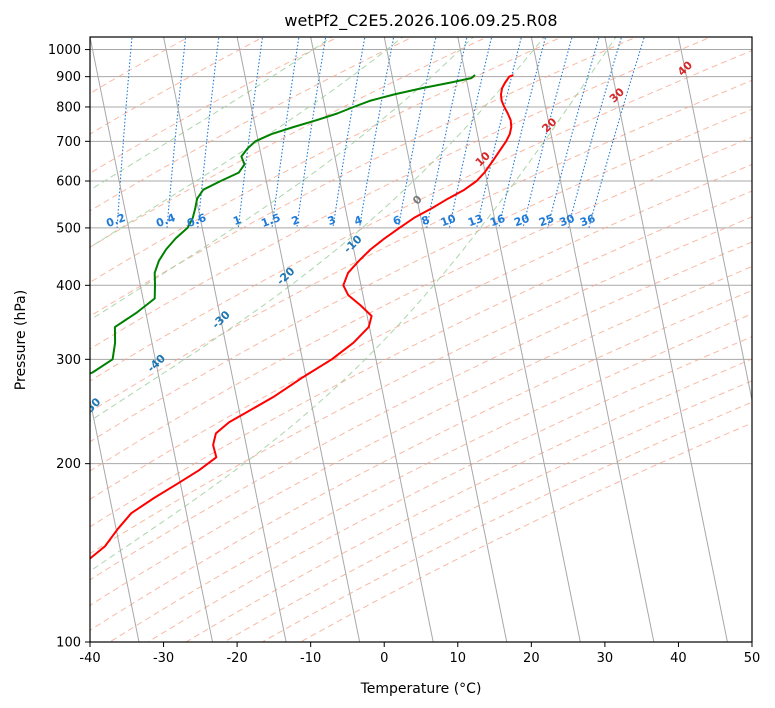  I want to click on dry-adiabat--30, so click(140, 65).